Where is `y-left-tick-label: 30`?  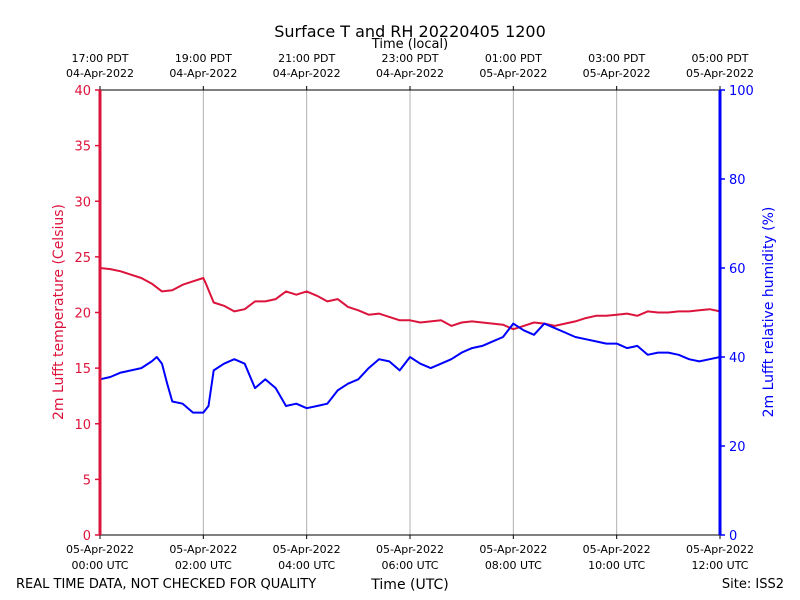
y-left-tick-label: 30 is located at coordinates (82, 202).